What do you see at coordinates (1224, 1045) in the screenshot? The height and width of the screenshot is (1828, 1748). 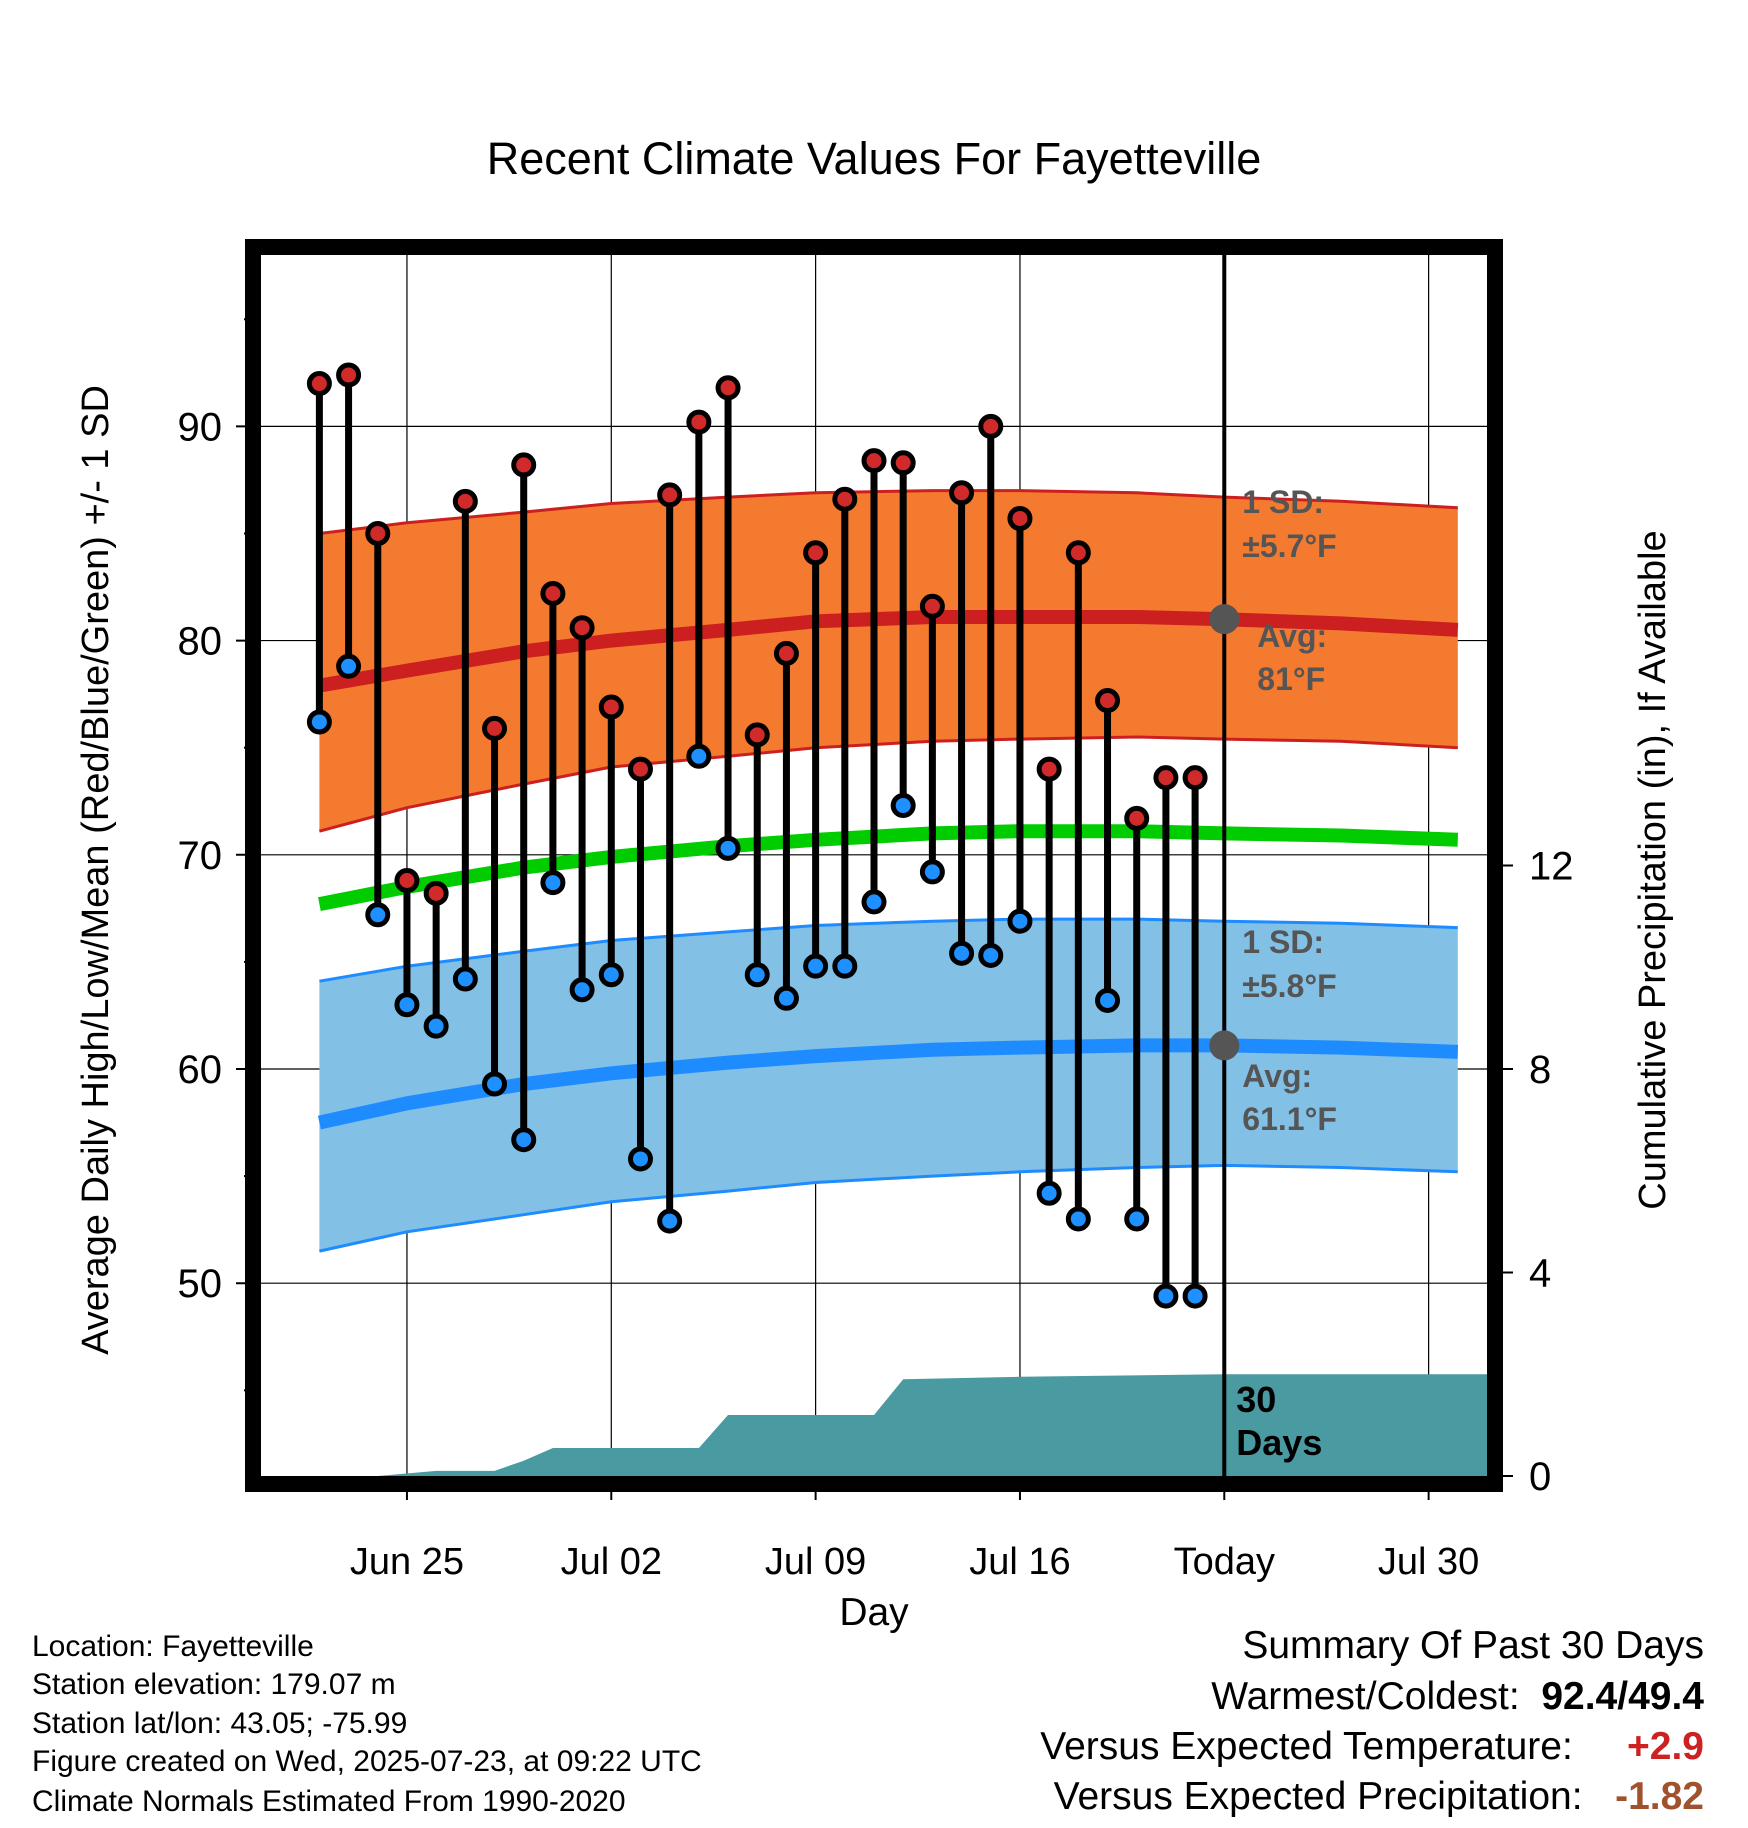 I see `today-low-marker` at bounding box center [1224, 1045].